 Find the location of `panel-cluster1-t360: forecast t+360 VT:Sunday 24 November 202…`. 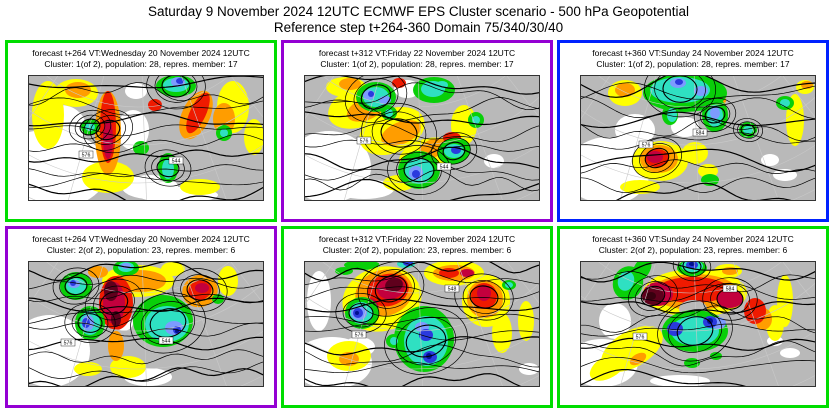

panel-cluster1-t360: forecast t+360 VT:Sunday 24 November 202… is located at coordinates (693, 131).